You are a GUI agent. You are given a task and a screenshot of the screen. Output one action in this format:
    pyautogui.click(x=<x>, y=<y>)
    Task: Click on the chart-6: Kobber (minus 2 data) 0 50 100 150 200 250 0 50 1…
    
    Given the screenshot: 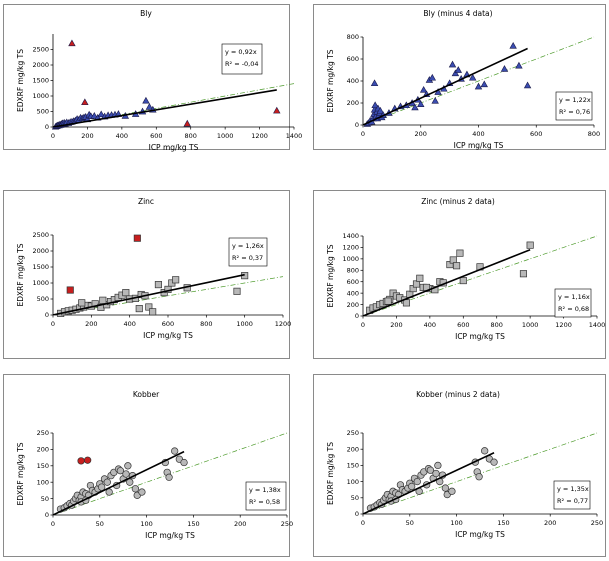 What is the action you would take?
    pyautogui.click(x=464, y=464)
    